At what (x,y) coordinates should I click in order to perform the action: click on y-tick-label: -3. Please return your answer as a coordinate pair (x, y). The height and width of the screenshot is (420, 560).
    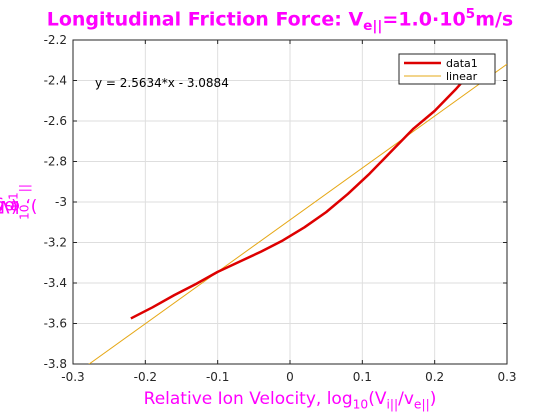
    Looking at the image, I should click on (61, 202).